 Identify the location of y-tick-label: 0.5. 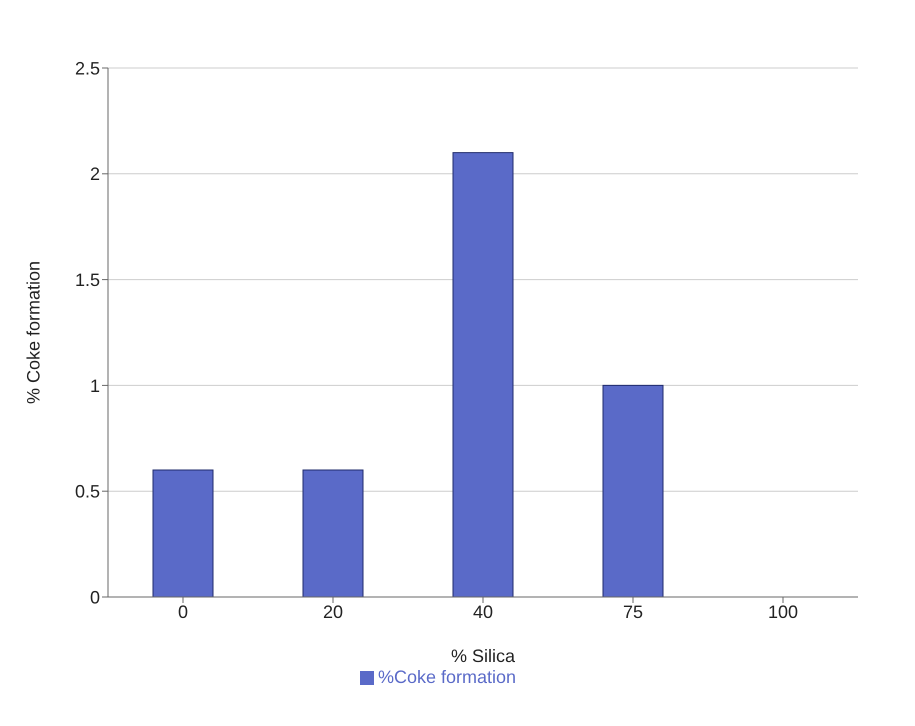
(87, 492).